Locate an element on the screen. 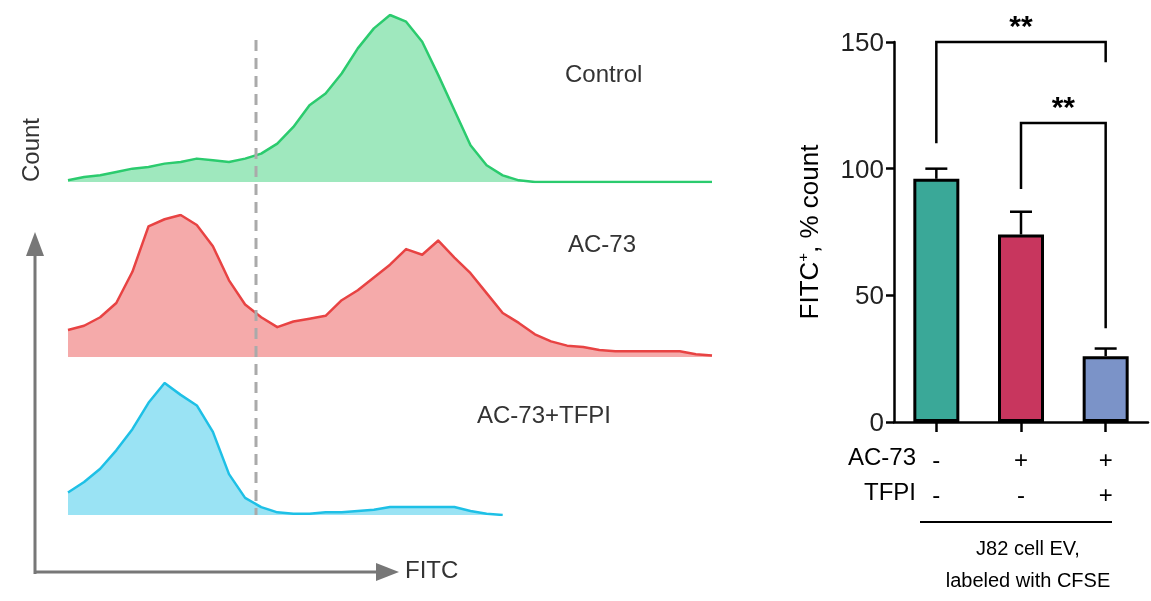 This screenshot has width=1151, height=601. x-tick-label: + - is located at coordinates (1021, 477).